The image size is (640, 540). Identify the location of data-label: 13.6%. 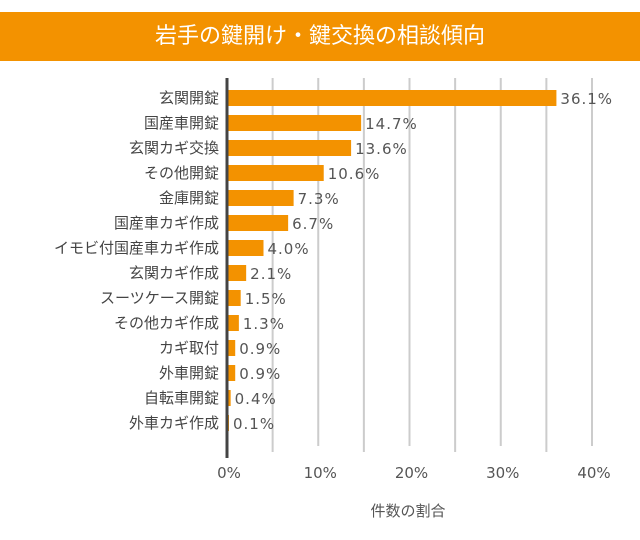
(381, 149).